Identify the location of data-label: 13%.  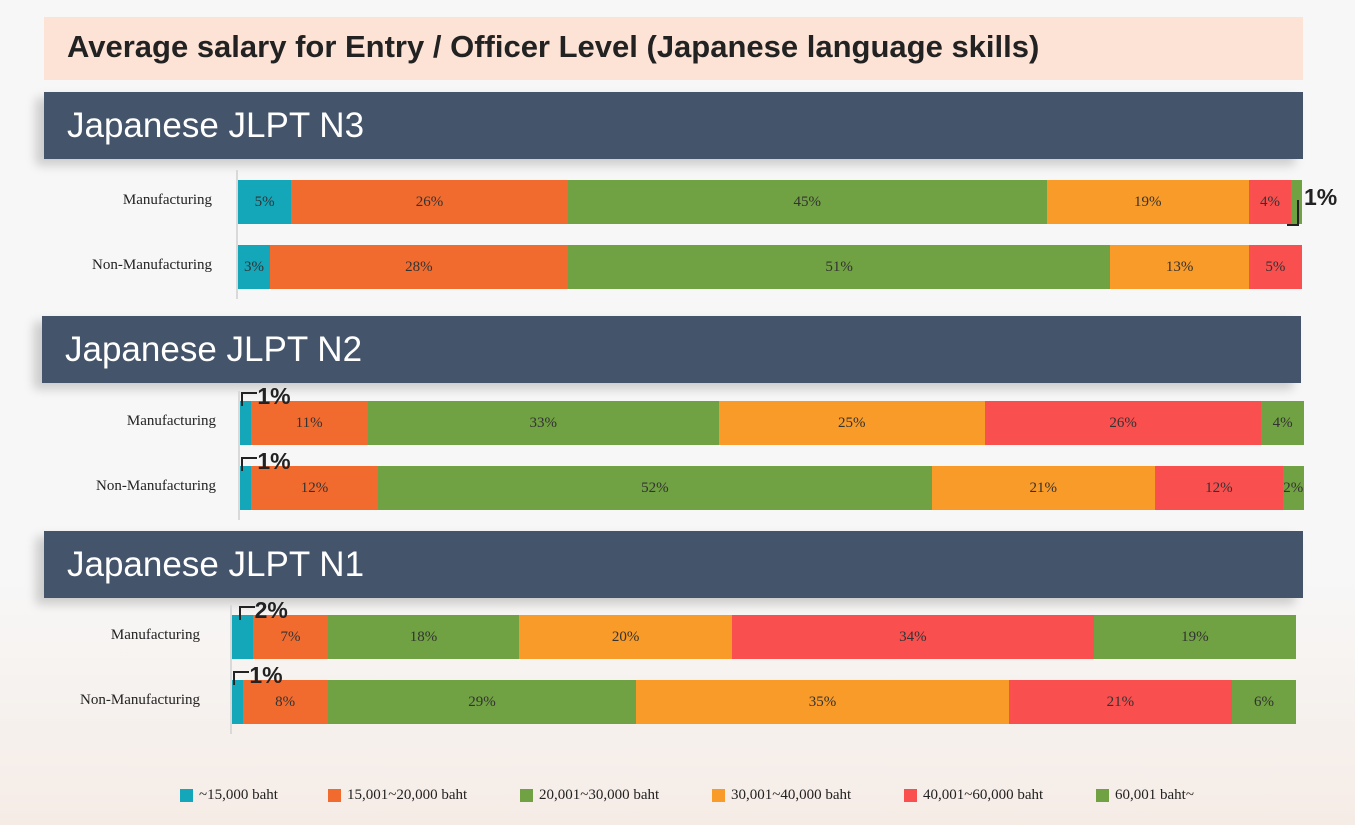
(1179, 266).